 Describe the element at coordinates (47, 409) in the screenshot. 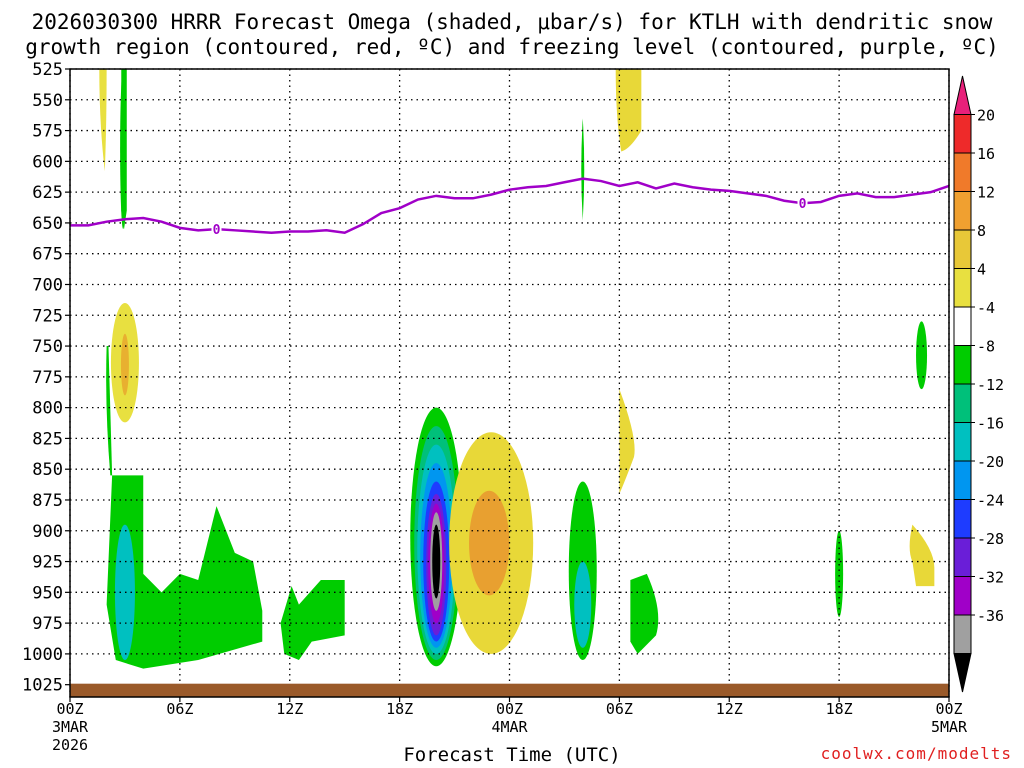

I see `y-tick-label: 800` at that location.